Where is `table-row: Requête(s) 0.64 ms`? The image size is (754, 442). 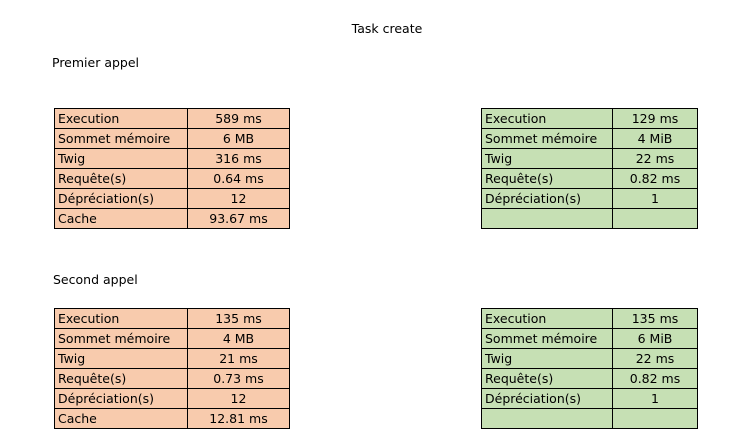
table-row: Requête(s) 0.64 ms is located at coordinates (172, 178).